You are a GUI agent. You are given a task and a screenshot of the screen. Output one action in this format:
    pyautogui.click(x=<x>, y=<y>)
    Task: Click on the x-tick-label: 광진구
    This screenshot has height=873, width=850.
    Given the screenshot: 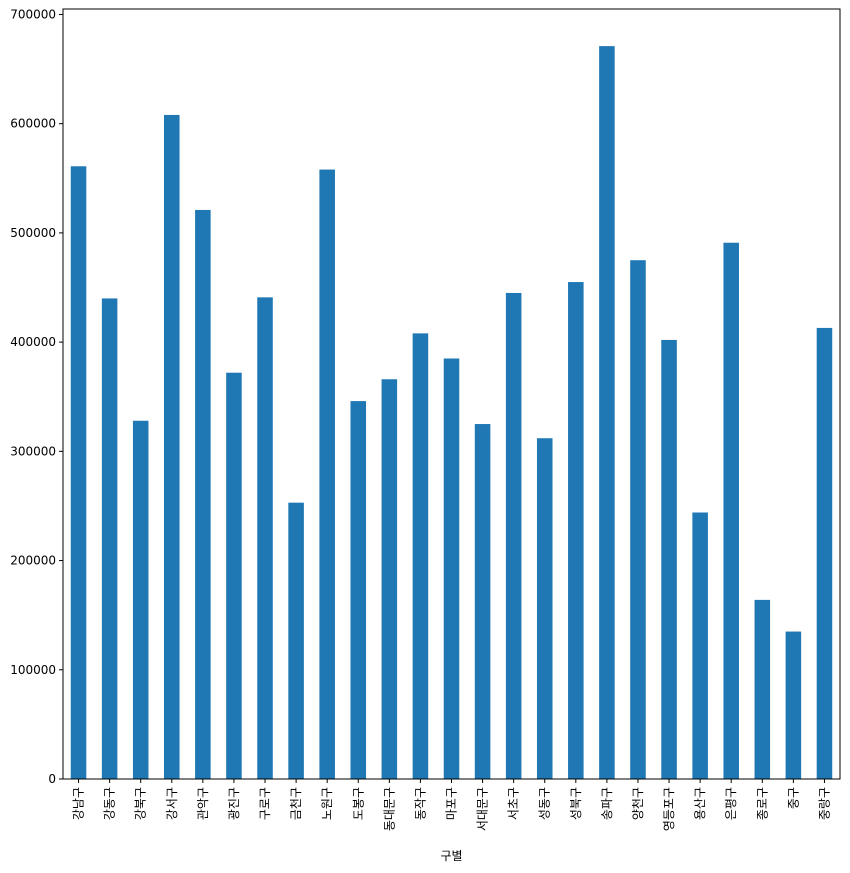 What is the action you would take?
    pyautogui.click(x=234, y=803)
    